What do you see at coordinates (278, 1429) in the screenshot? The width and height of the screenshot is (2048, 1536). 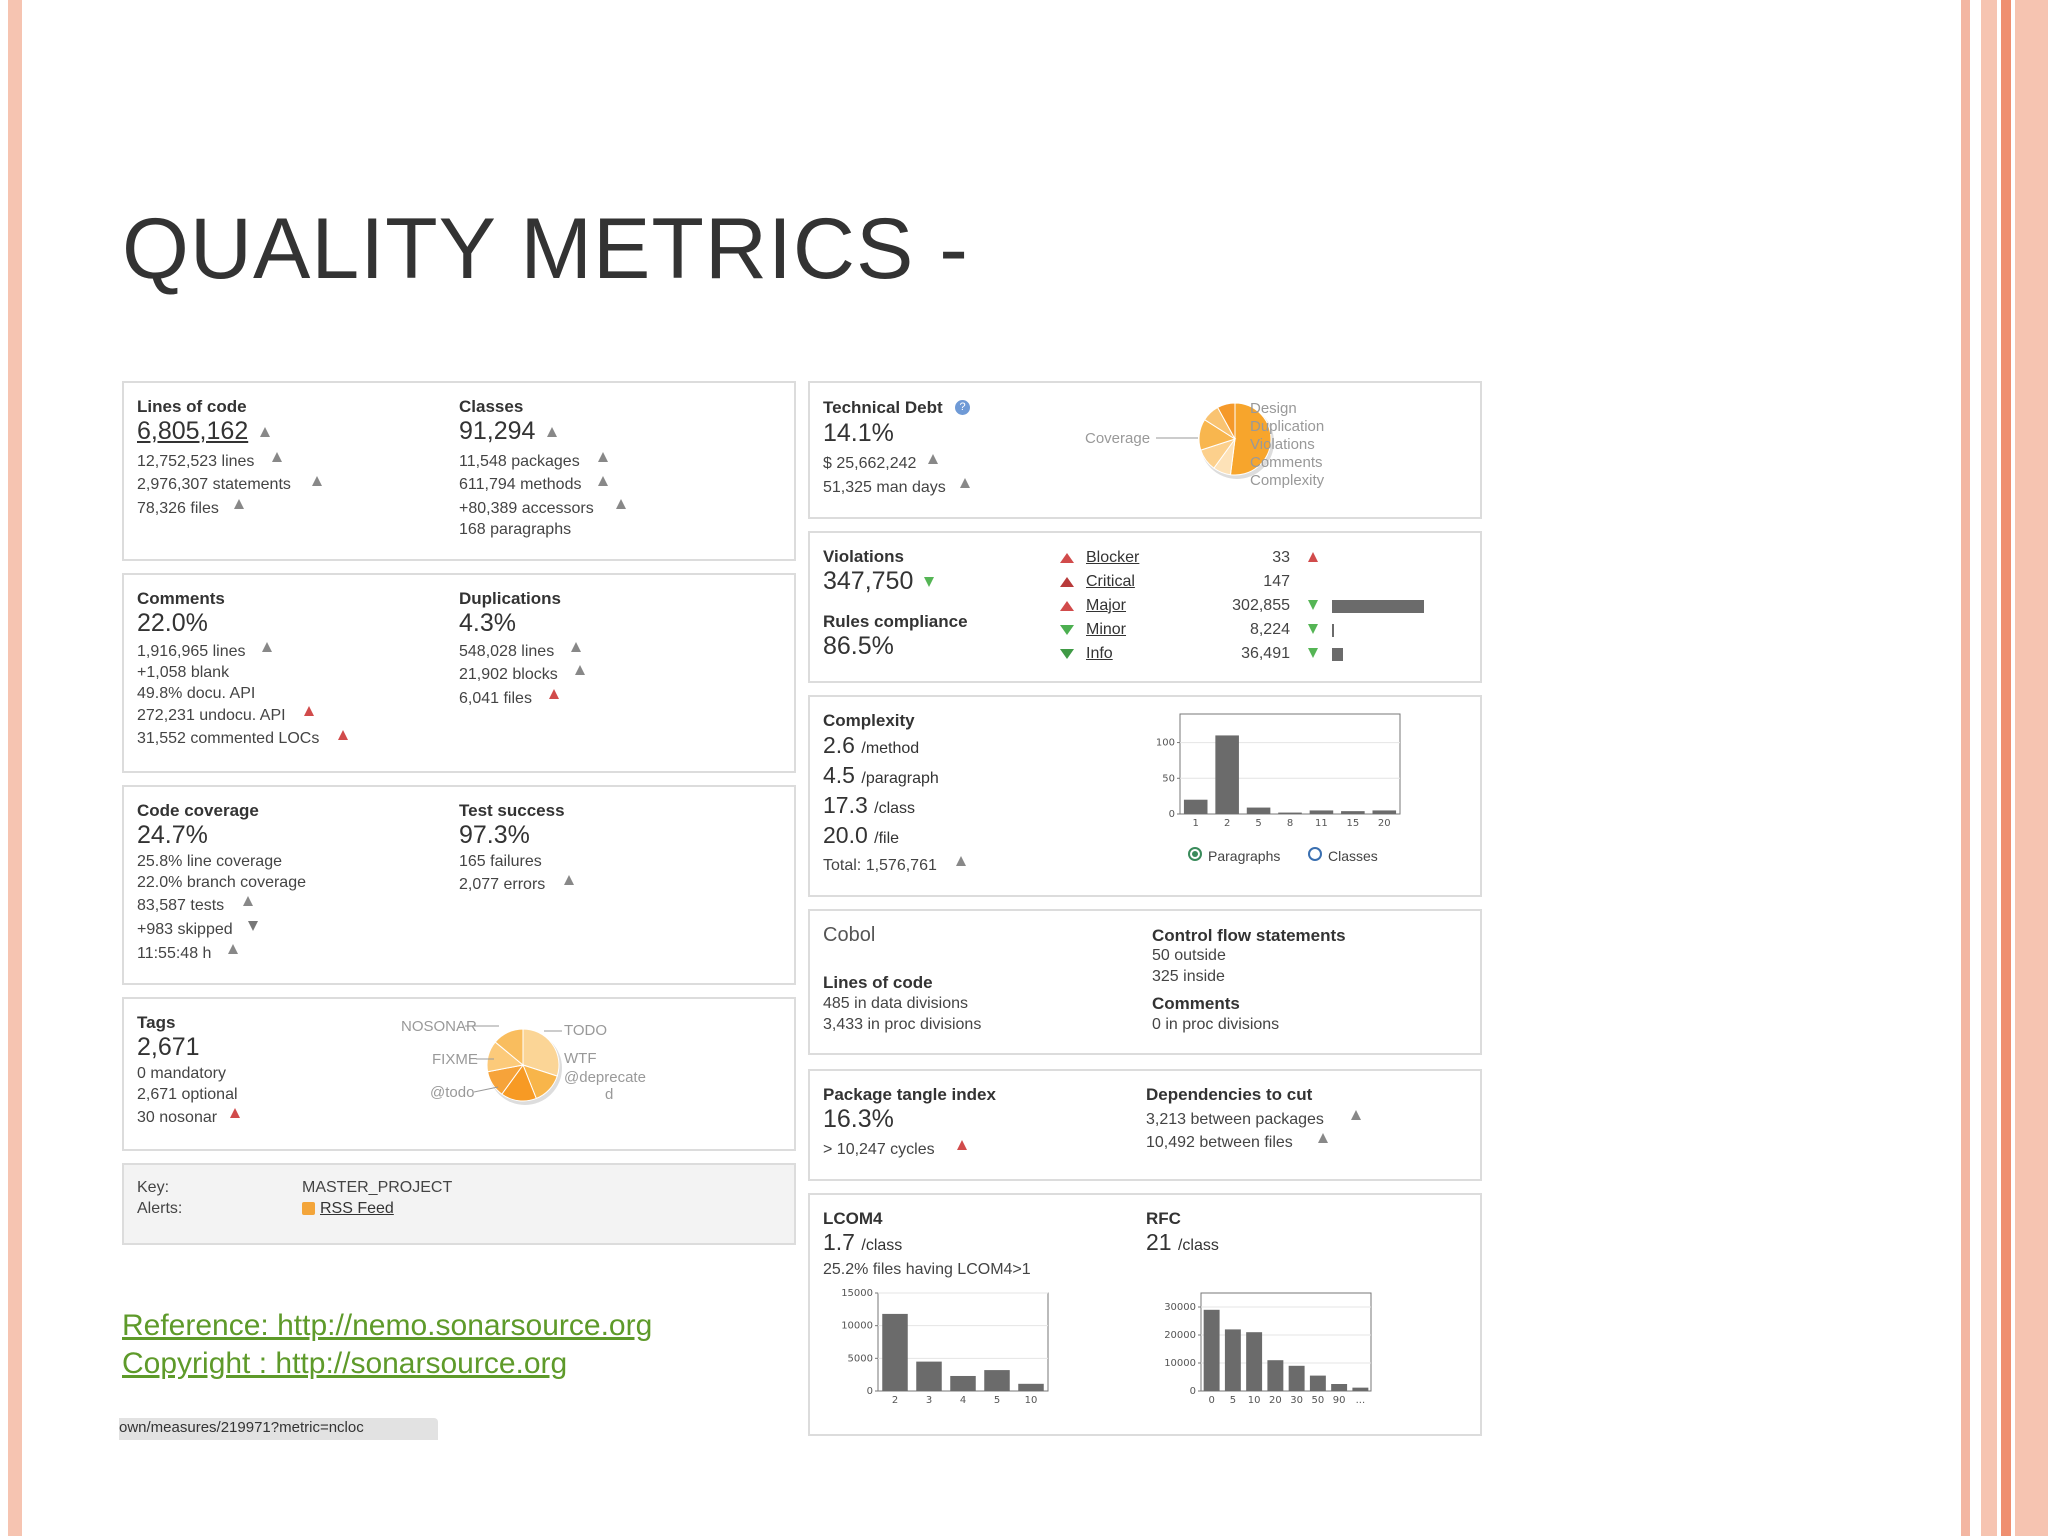 I see `browser-status-bar: own/measures/219971?metric=ncloc` at bounding box center [278, 1429].